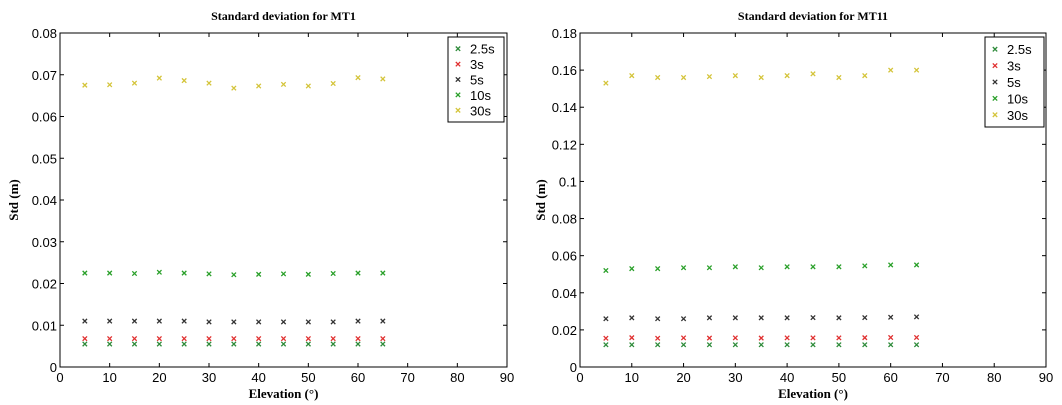 The width and height of the screenshot is (1062, 405). I want to click on y-tick-label: 0.08, so click(44, 33).